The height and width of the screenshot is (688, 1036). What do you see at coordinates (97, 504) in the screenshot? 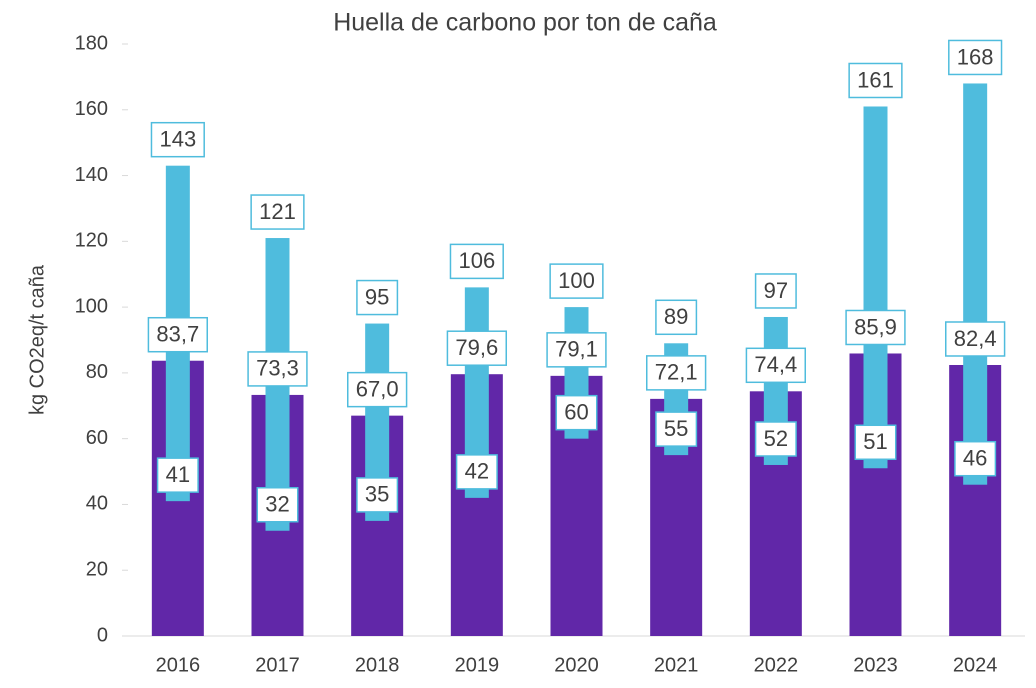
I see `y-tick-label: 40` at bounding box center [97, 504].